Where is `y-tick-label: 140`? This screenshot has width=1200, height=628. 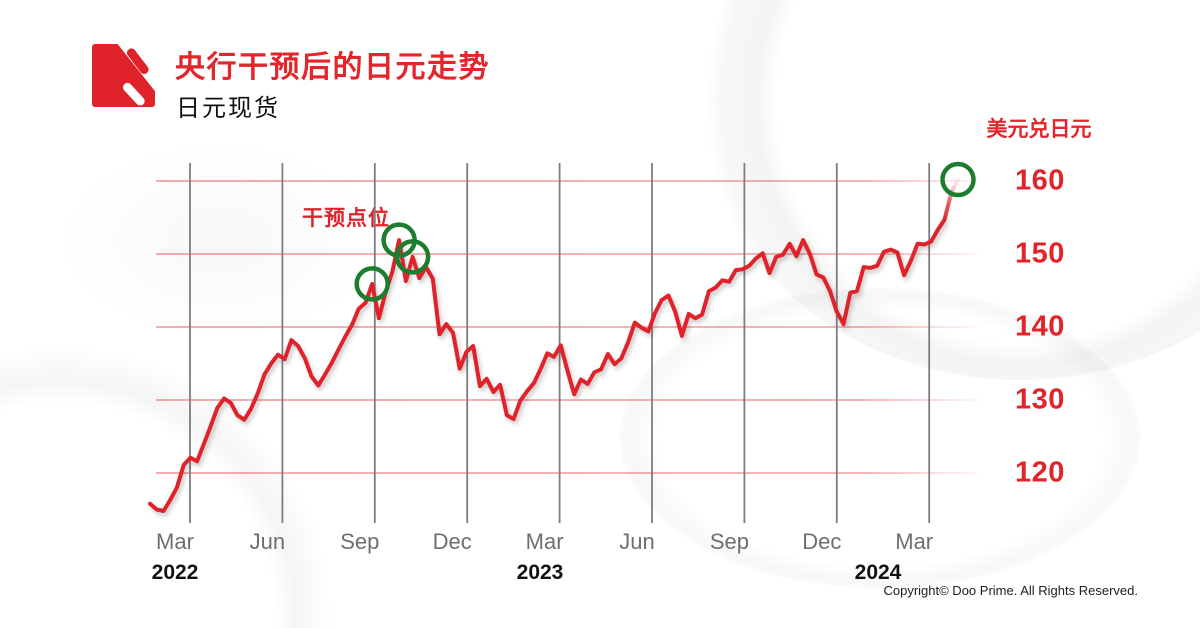
y-tick-label: 140 is located at coordinates (1040, 326).